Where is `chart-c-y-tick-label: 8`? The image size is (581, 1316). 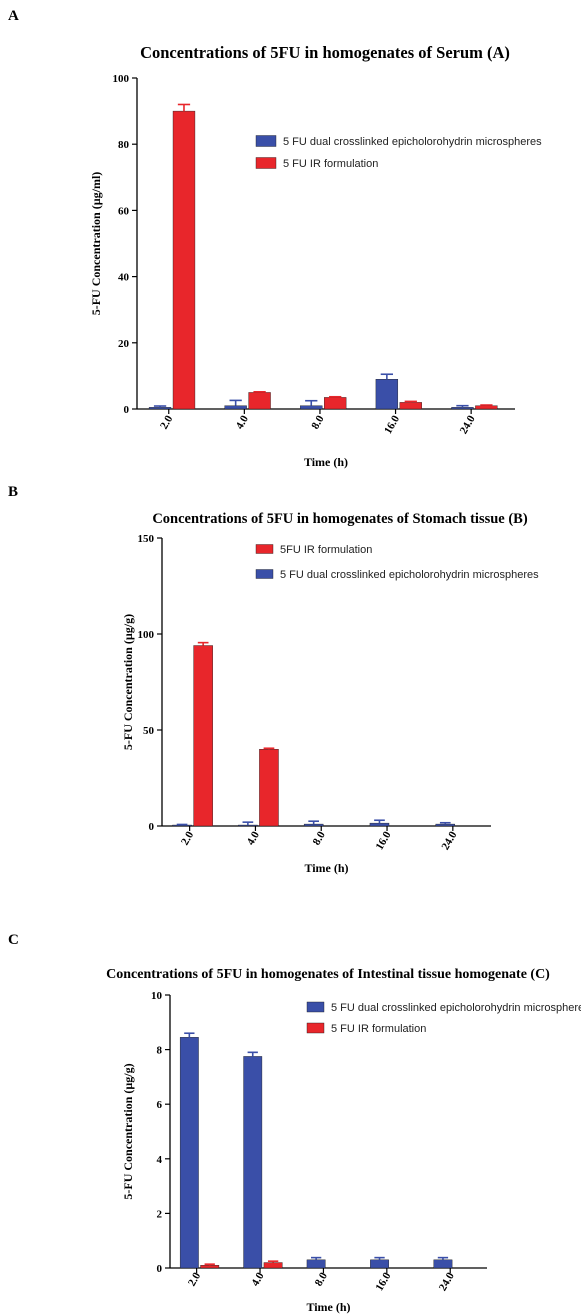 chart-c-y-tick-label: 8 is located at coordinates (160, 1051).